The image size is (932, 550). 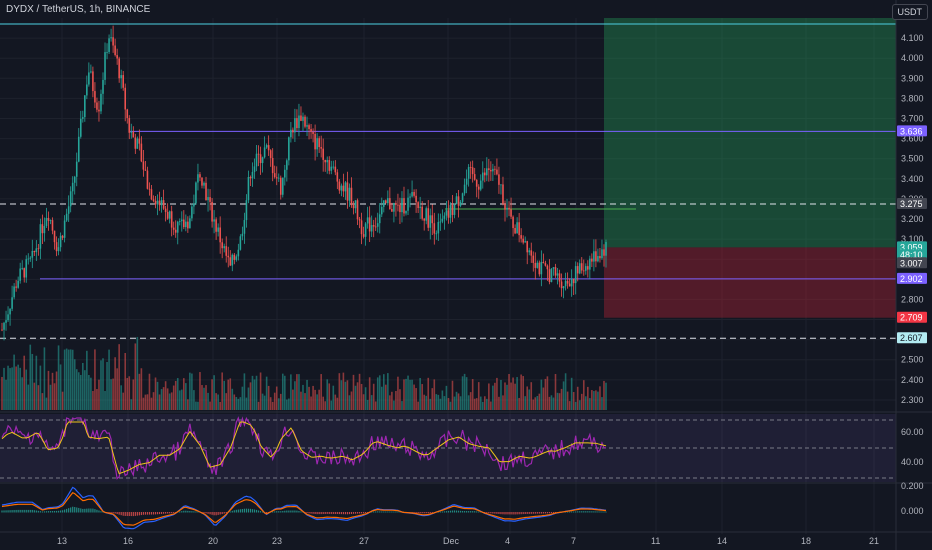 What do you see at coordinates (62, 541) in the screenshot?
I see `time-tick-label: 13` at bounding box center [62, 541].